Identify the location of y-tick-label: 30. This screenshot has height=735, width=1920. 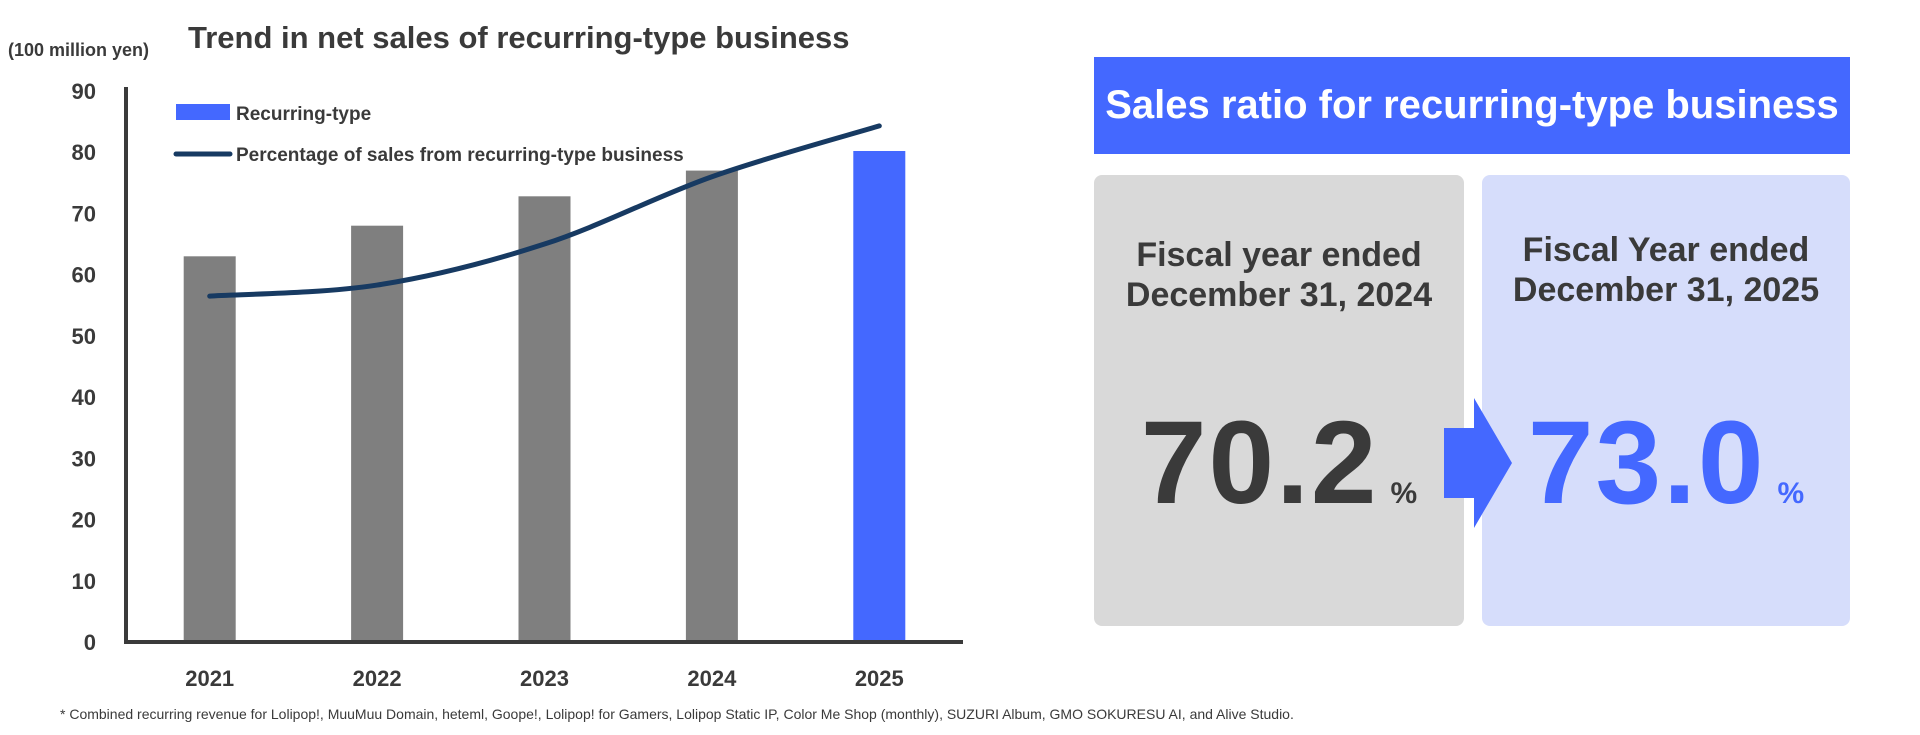
(84, 458).